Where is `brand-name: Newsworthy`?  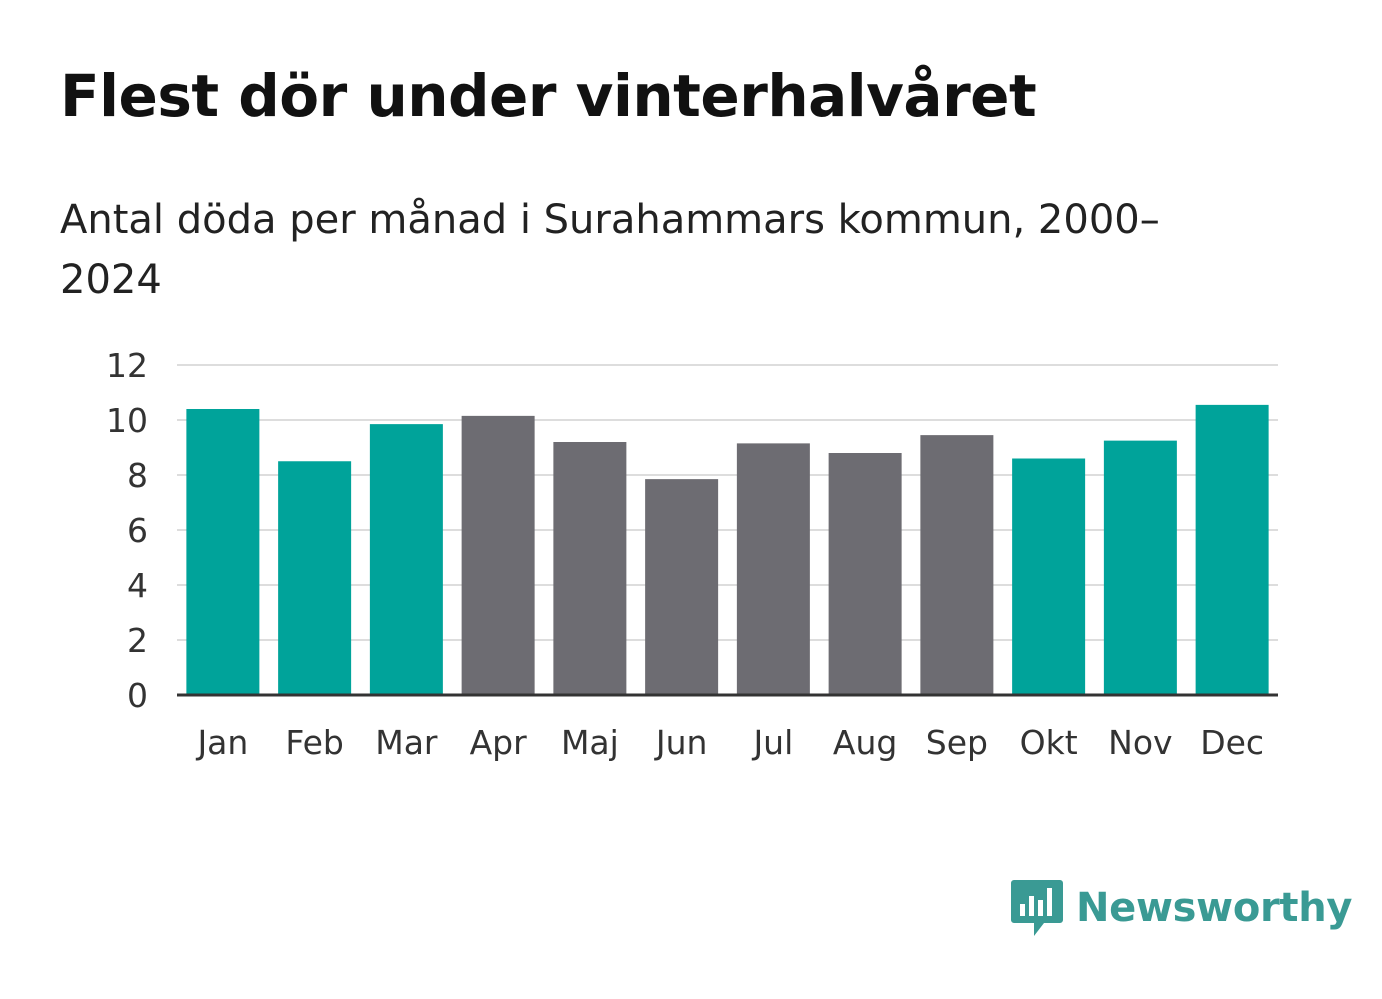
brand-name: Newsworthy is located at coordinates (1214, 908).